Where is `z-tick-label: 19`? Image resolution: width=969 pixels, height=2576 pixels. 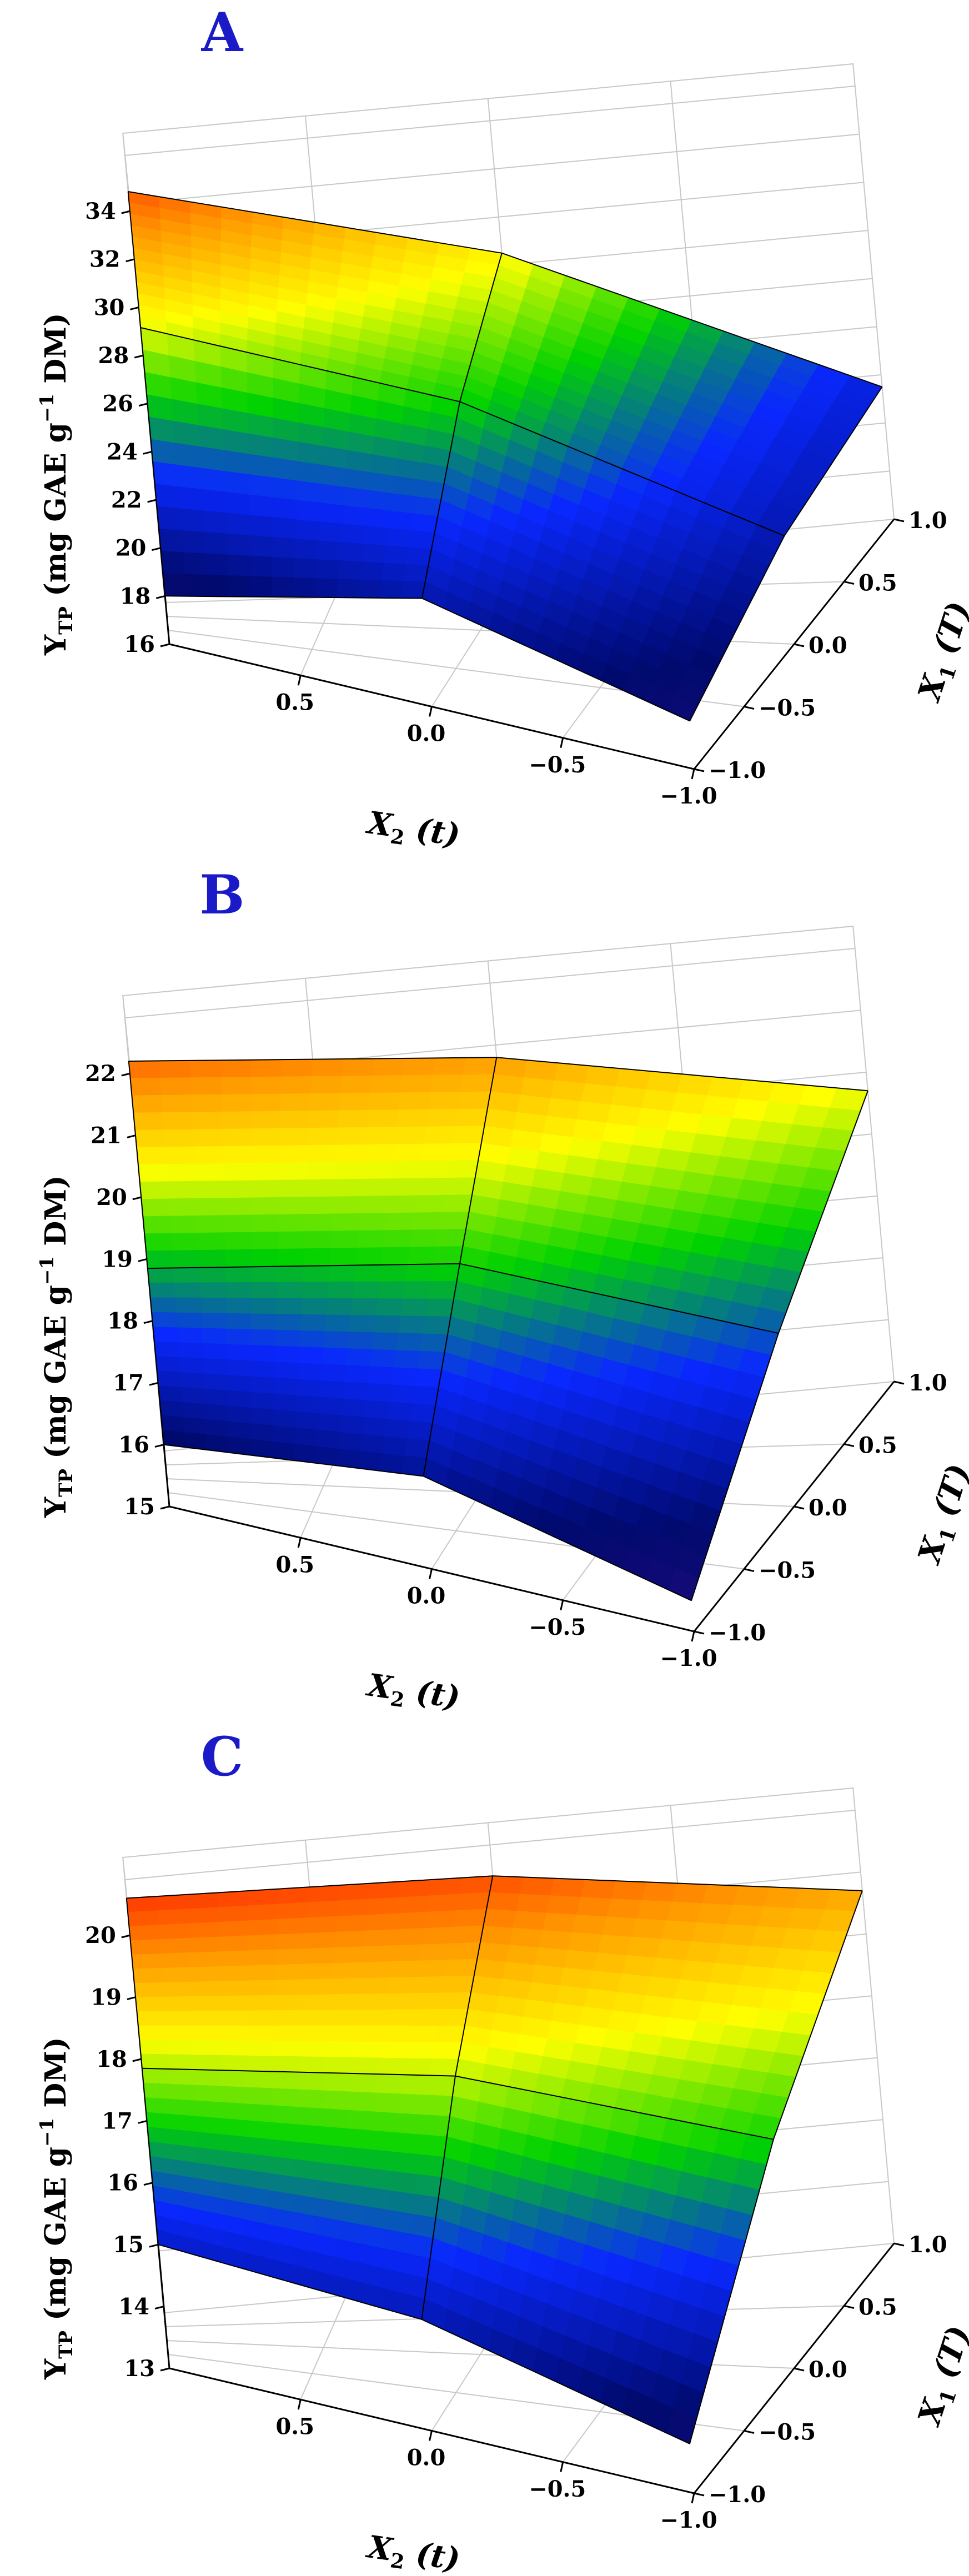 z-tick-label: 19 is located at coordinates (117, 1259).